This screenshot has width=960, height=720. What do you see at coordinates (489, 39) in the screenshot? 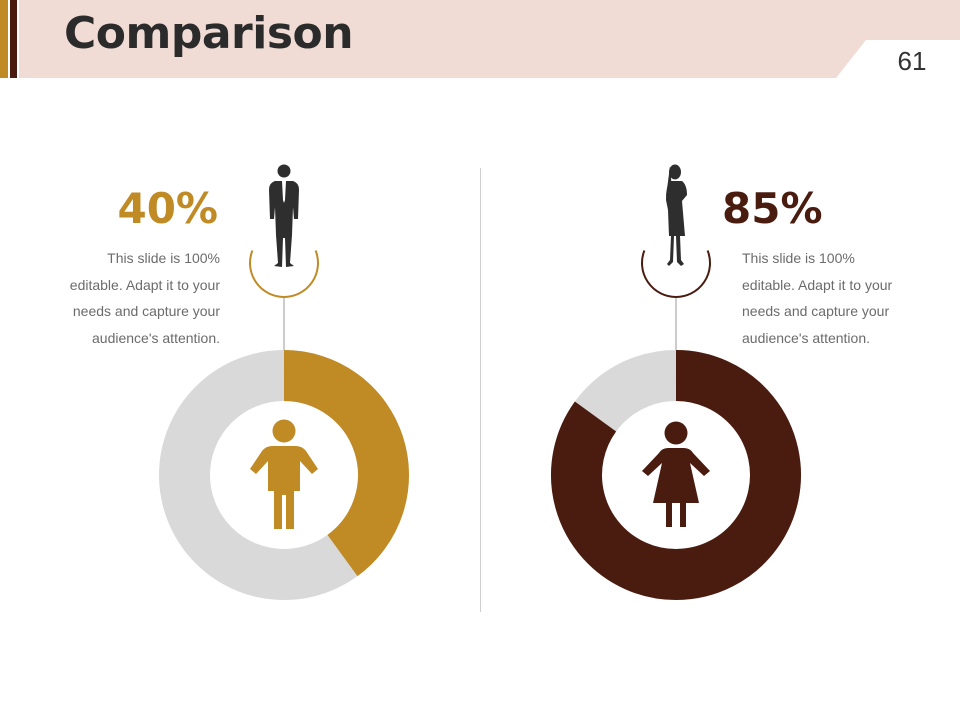
I see `header-title-band` at bounding box center [489, 39].